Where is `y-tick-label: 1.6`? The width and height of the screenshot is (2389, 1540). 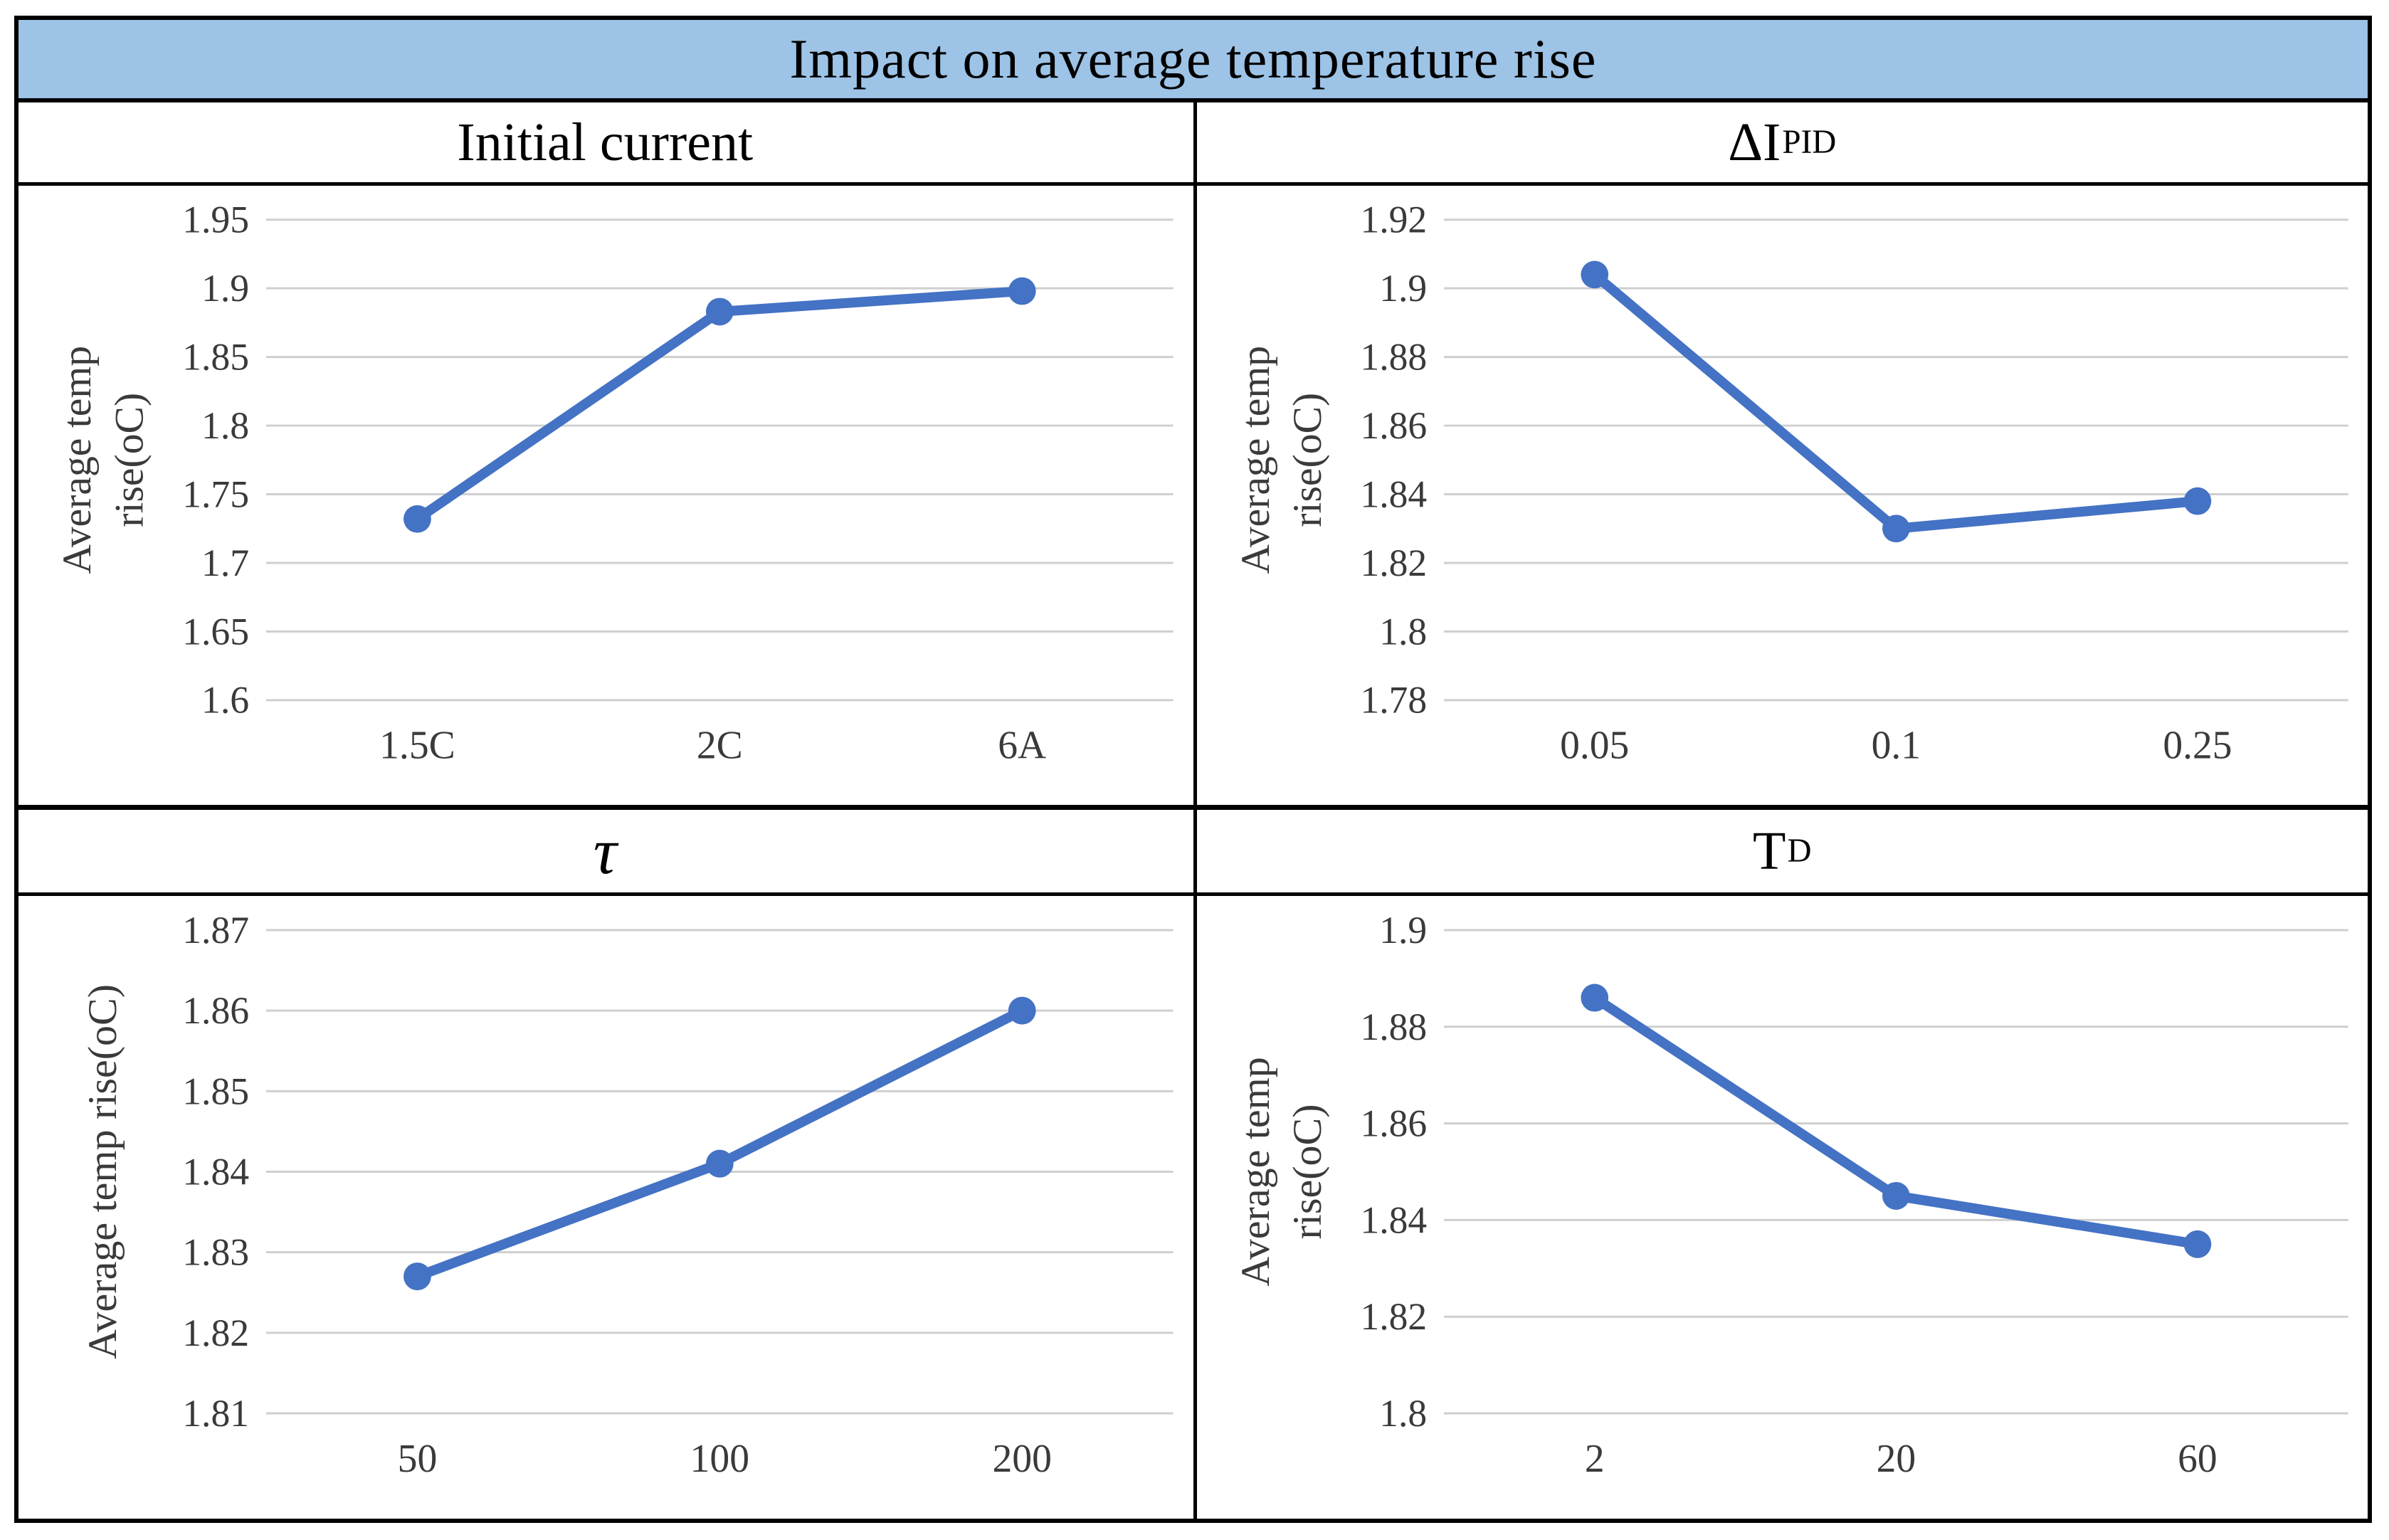
y-tick-label: 1.6 is located at coordinates (225, 700).